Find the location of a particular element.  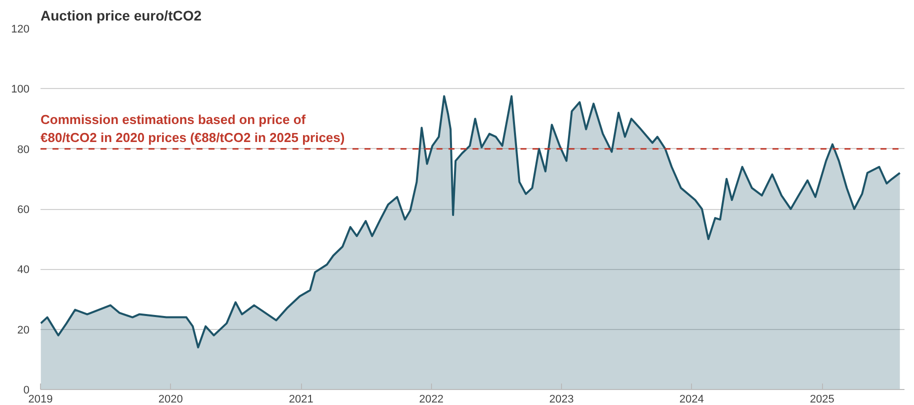

y-tick-label: 120 is located at coordinates (20, 30).